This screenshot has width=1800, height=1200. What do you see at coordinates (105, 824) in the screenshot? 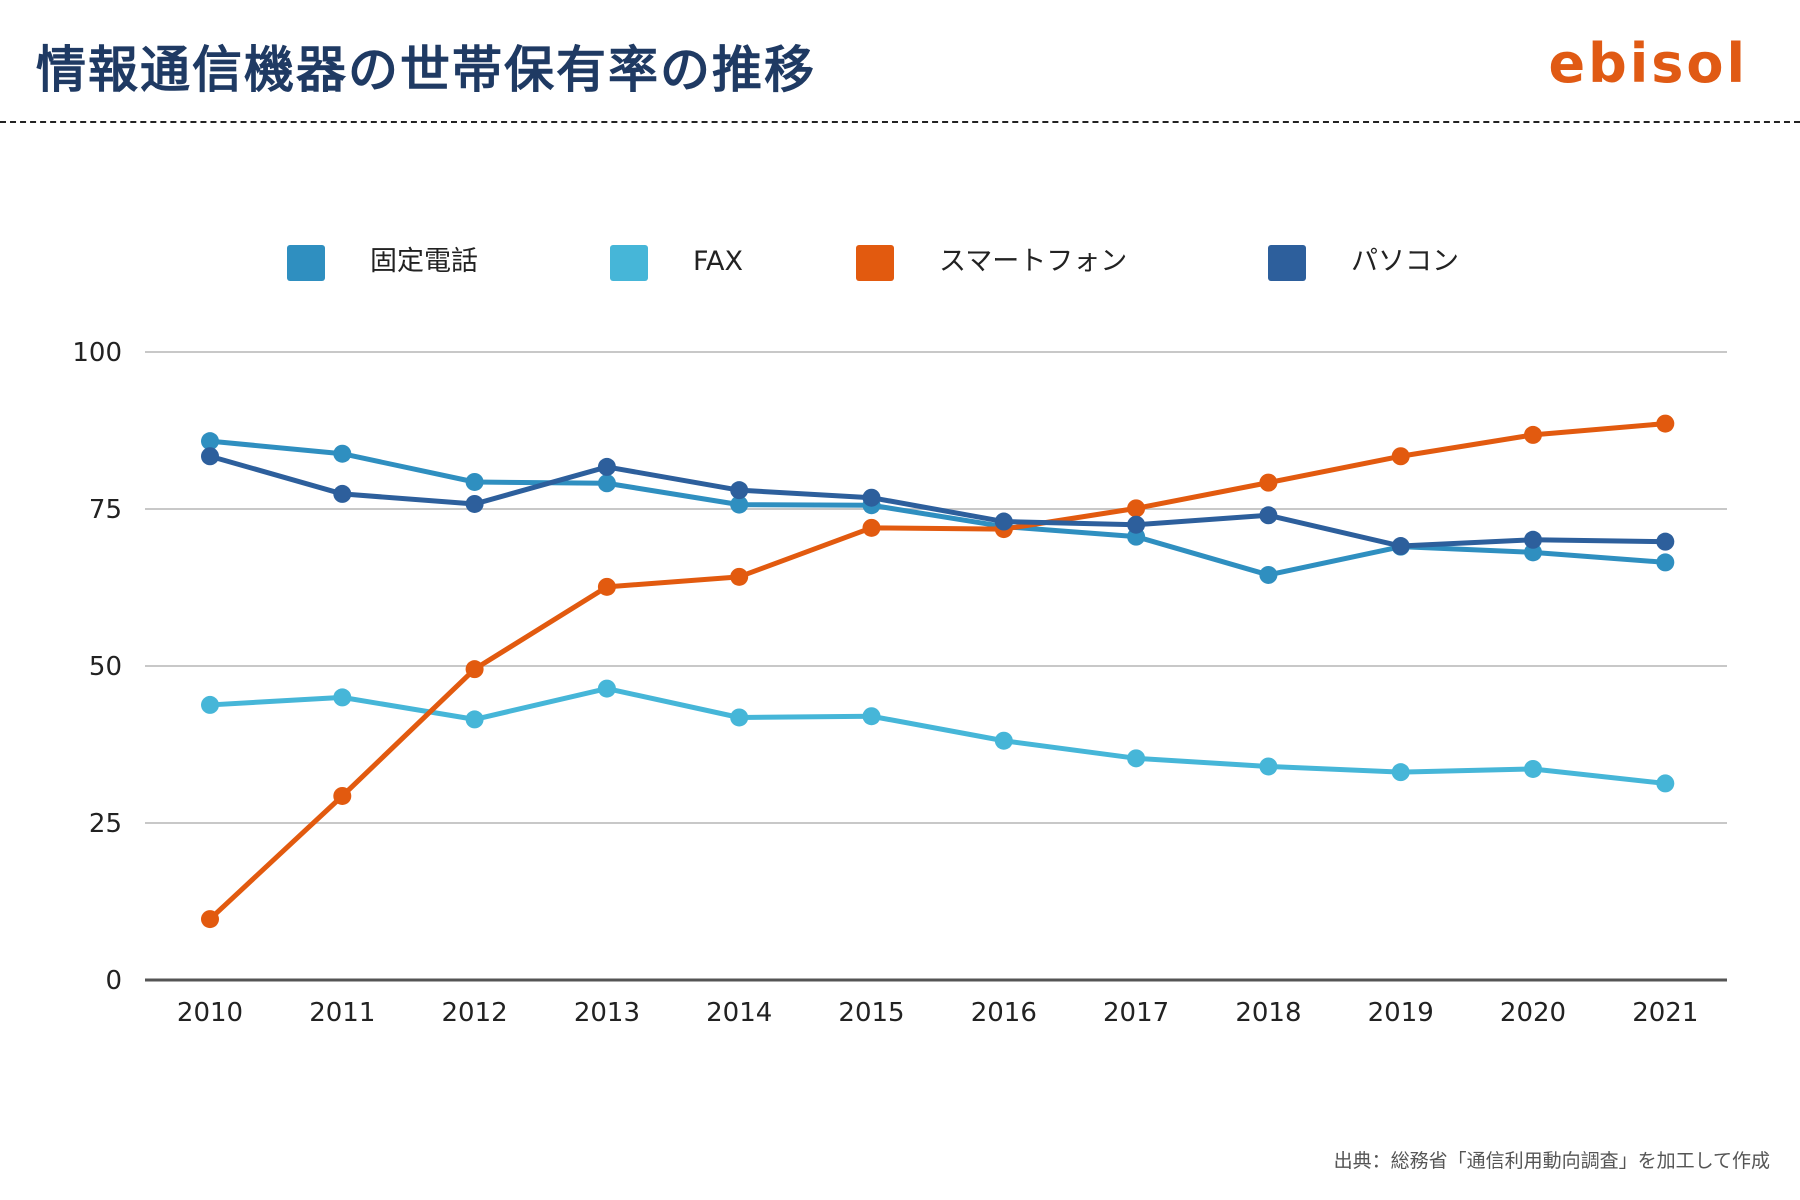
I see `y-tick-label: 25` at bounding box center [105, 824].